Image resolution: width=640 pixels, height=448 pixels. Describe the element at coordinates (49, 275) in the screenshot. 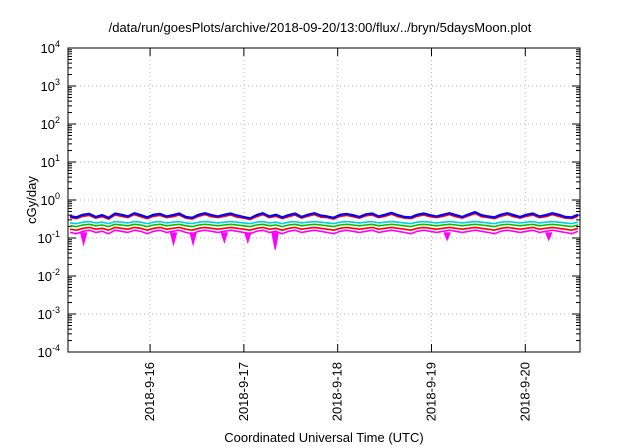

I see `y-tick-label: 10⁻²` at that location.